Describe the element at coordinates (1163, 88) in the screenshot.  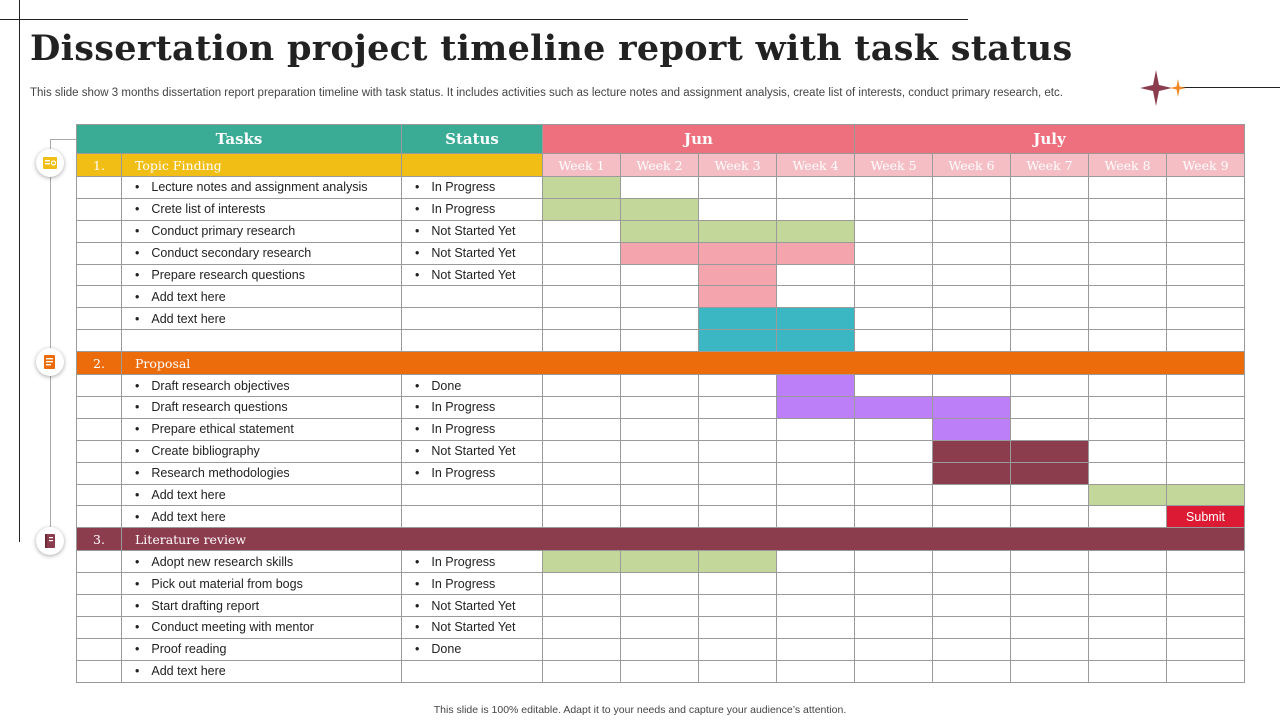
I see `sparkle-icon` at that location.